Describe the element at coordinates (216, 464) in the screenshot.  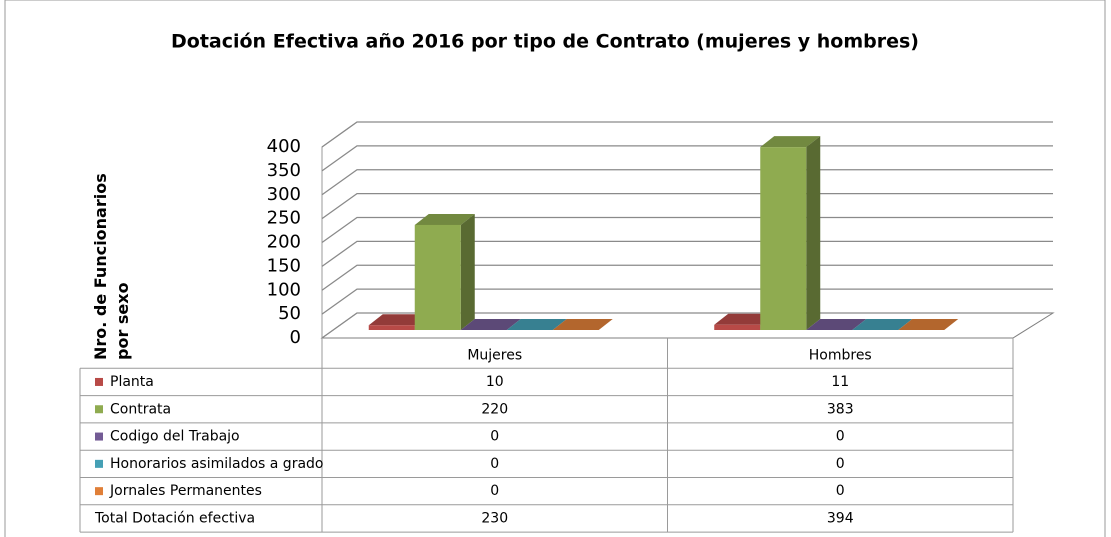
I see `legend-label: Honorarios asimilados a grado` at that location.